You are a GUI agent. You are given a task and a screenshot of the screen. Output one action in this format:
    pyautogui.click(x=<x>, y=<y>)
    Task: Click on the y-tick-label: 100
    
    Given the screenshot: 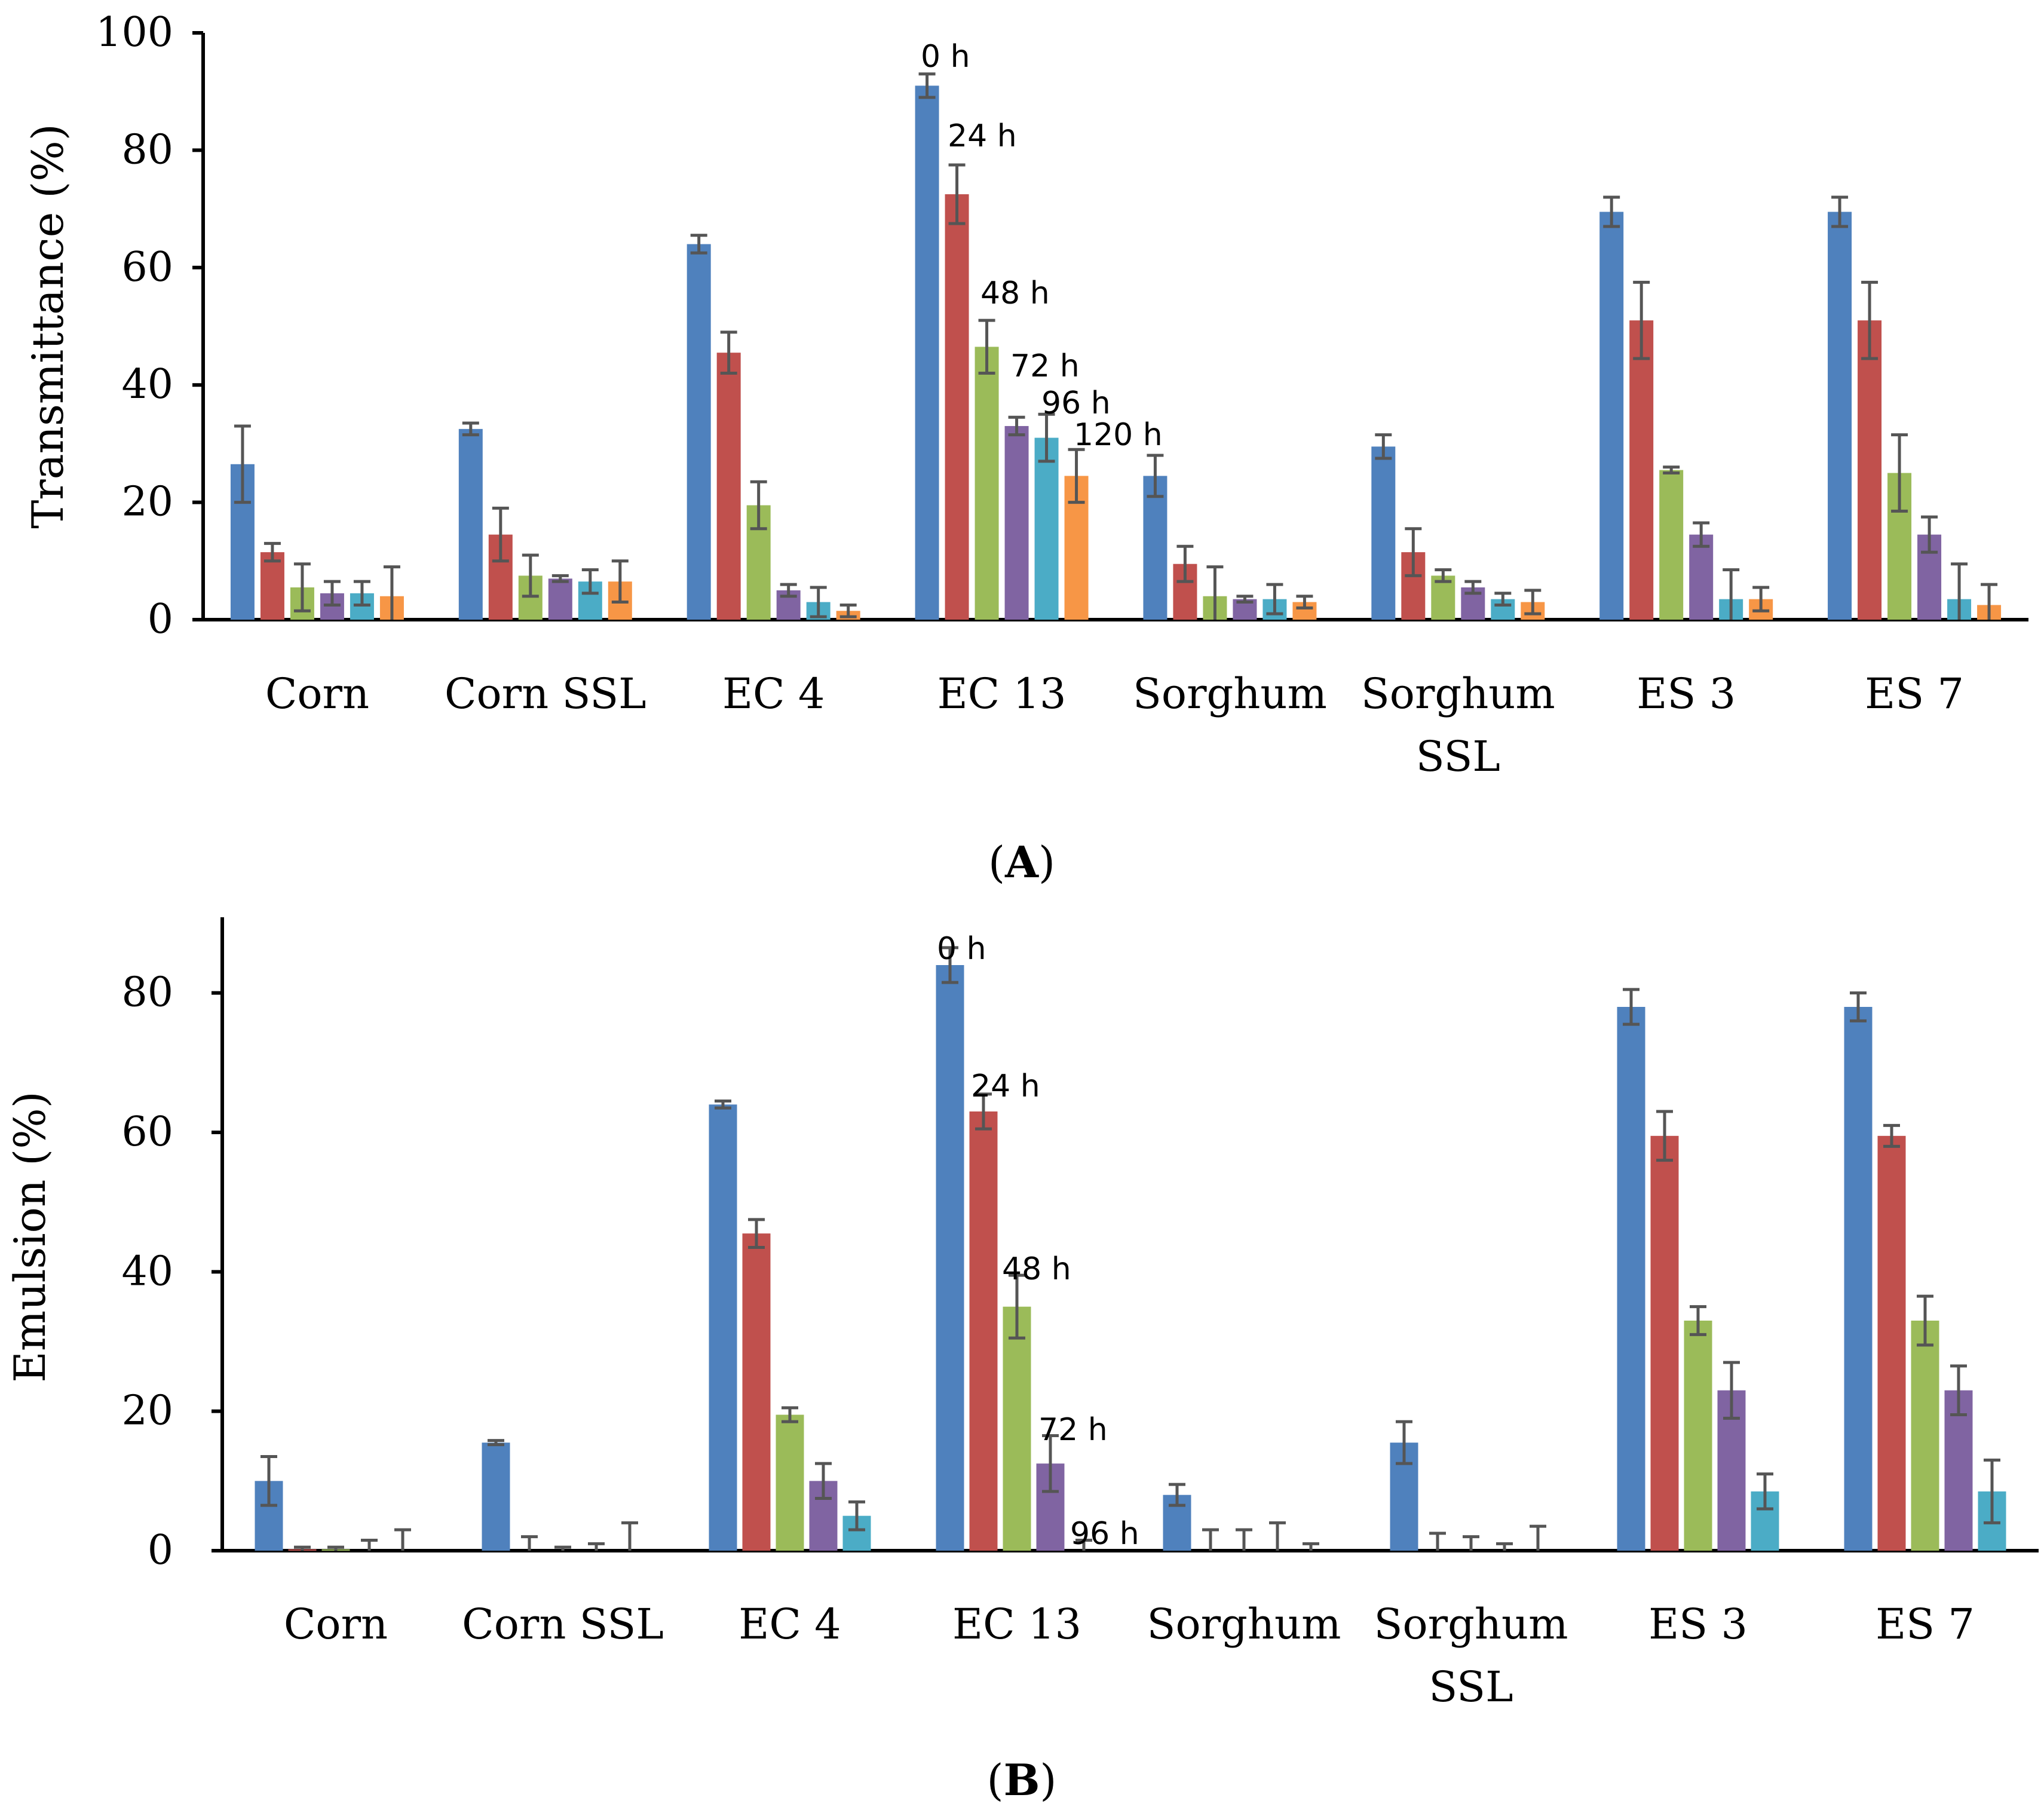 What is the action you would take?
    pyautogui.click(x=134, y=32)
    